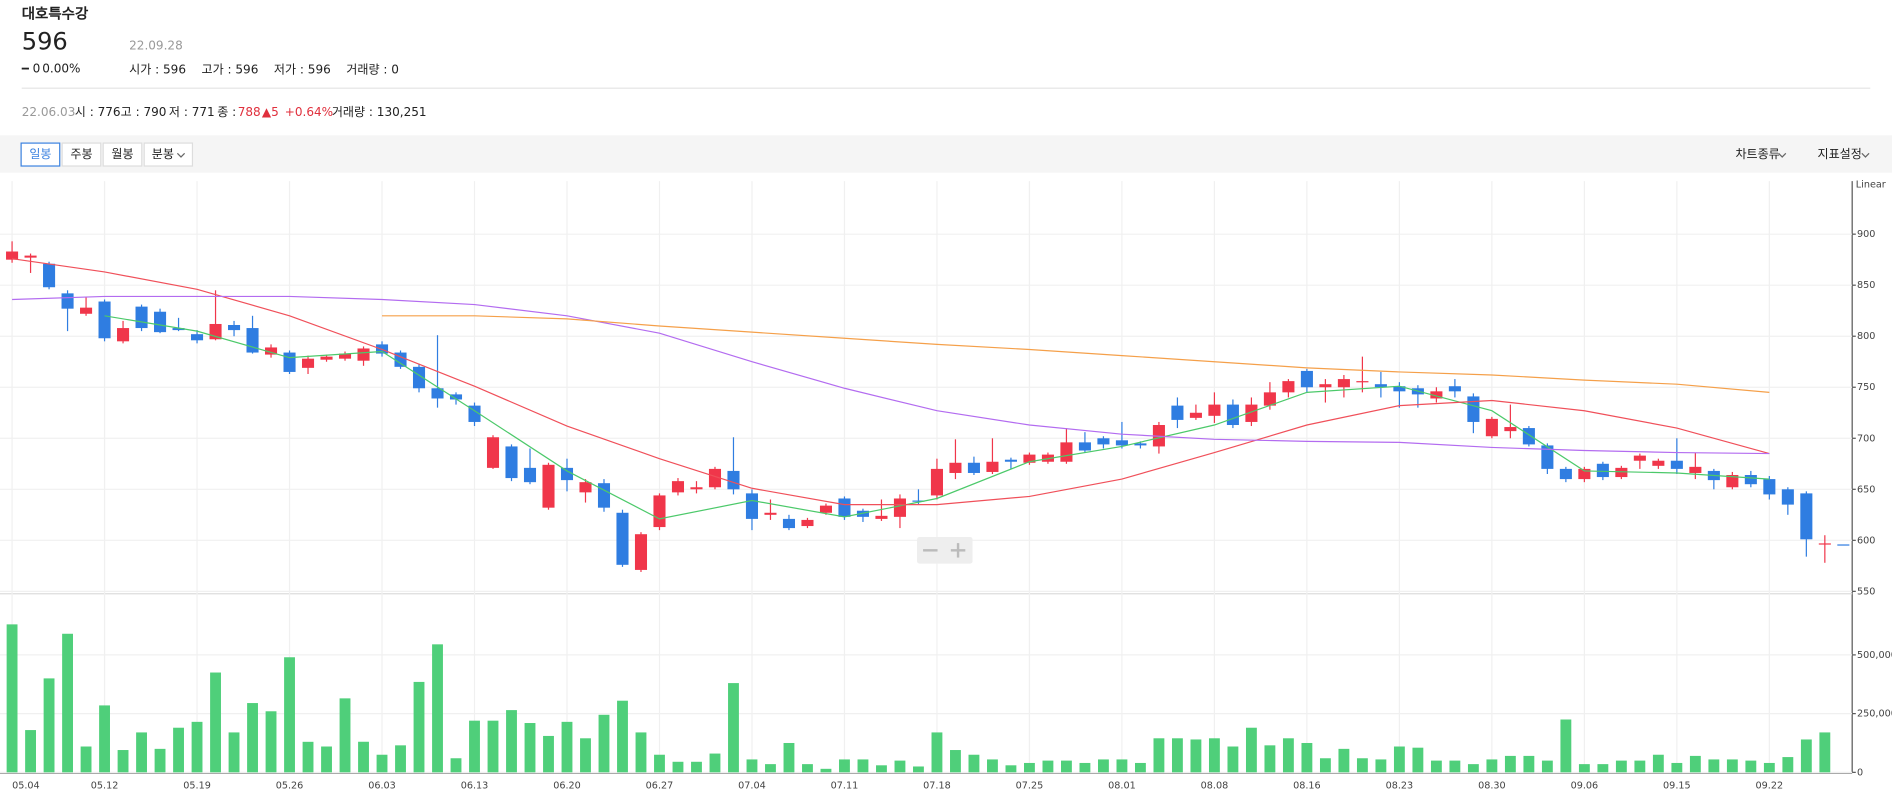 Image resolution: width=1892 pixels, height=799 pixels. Describe the element at coordinates (25, 68) in the screenshot. I see `flat-icon` at that location.